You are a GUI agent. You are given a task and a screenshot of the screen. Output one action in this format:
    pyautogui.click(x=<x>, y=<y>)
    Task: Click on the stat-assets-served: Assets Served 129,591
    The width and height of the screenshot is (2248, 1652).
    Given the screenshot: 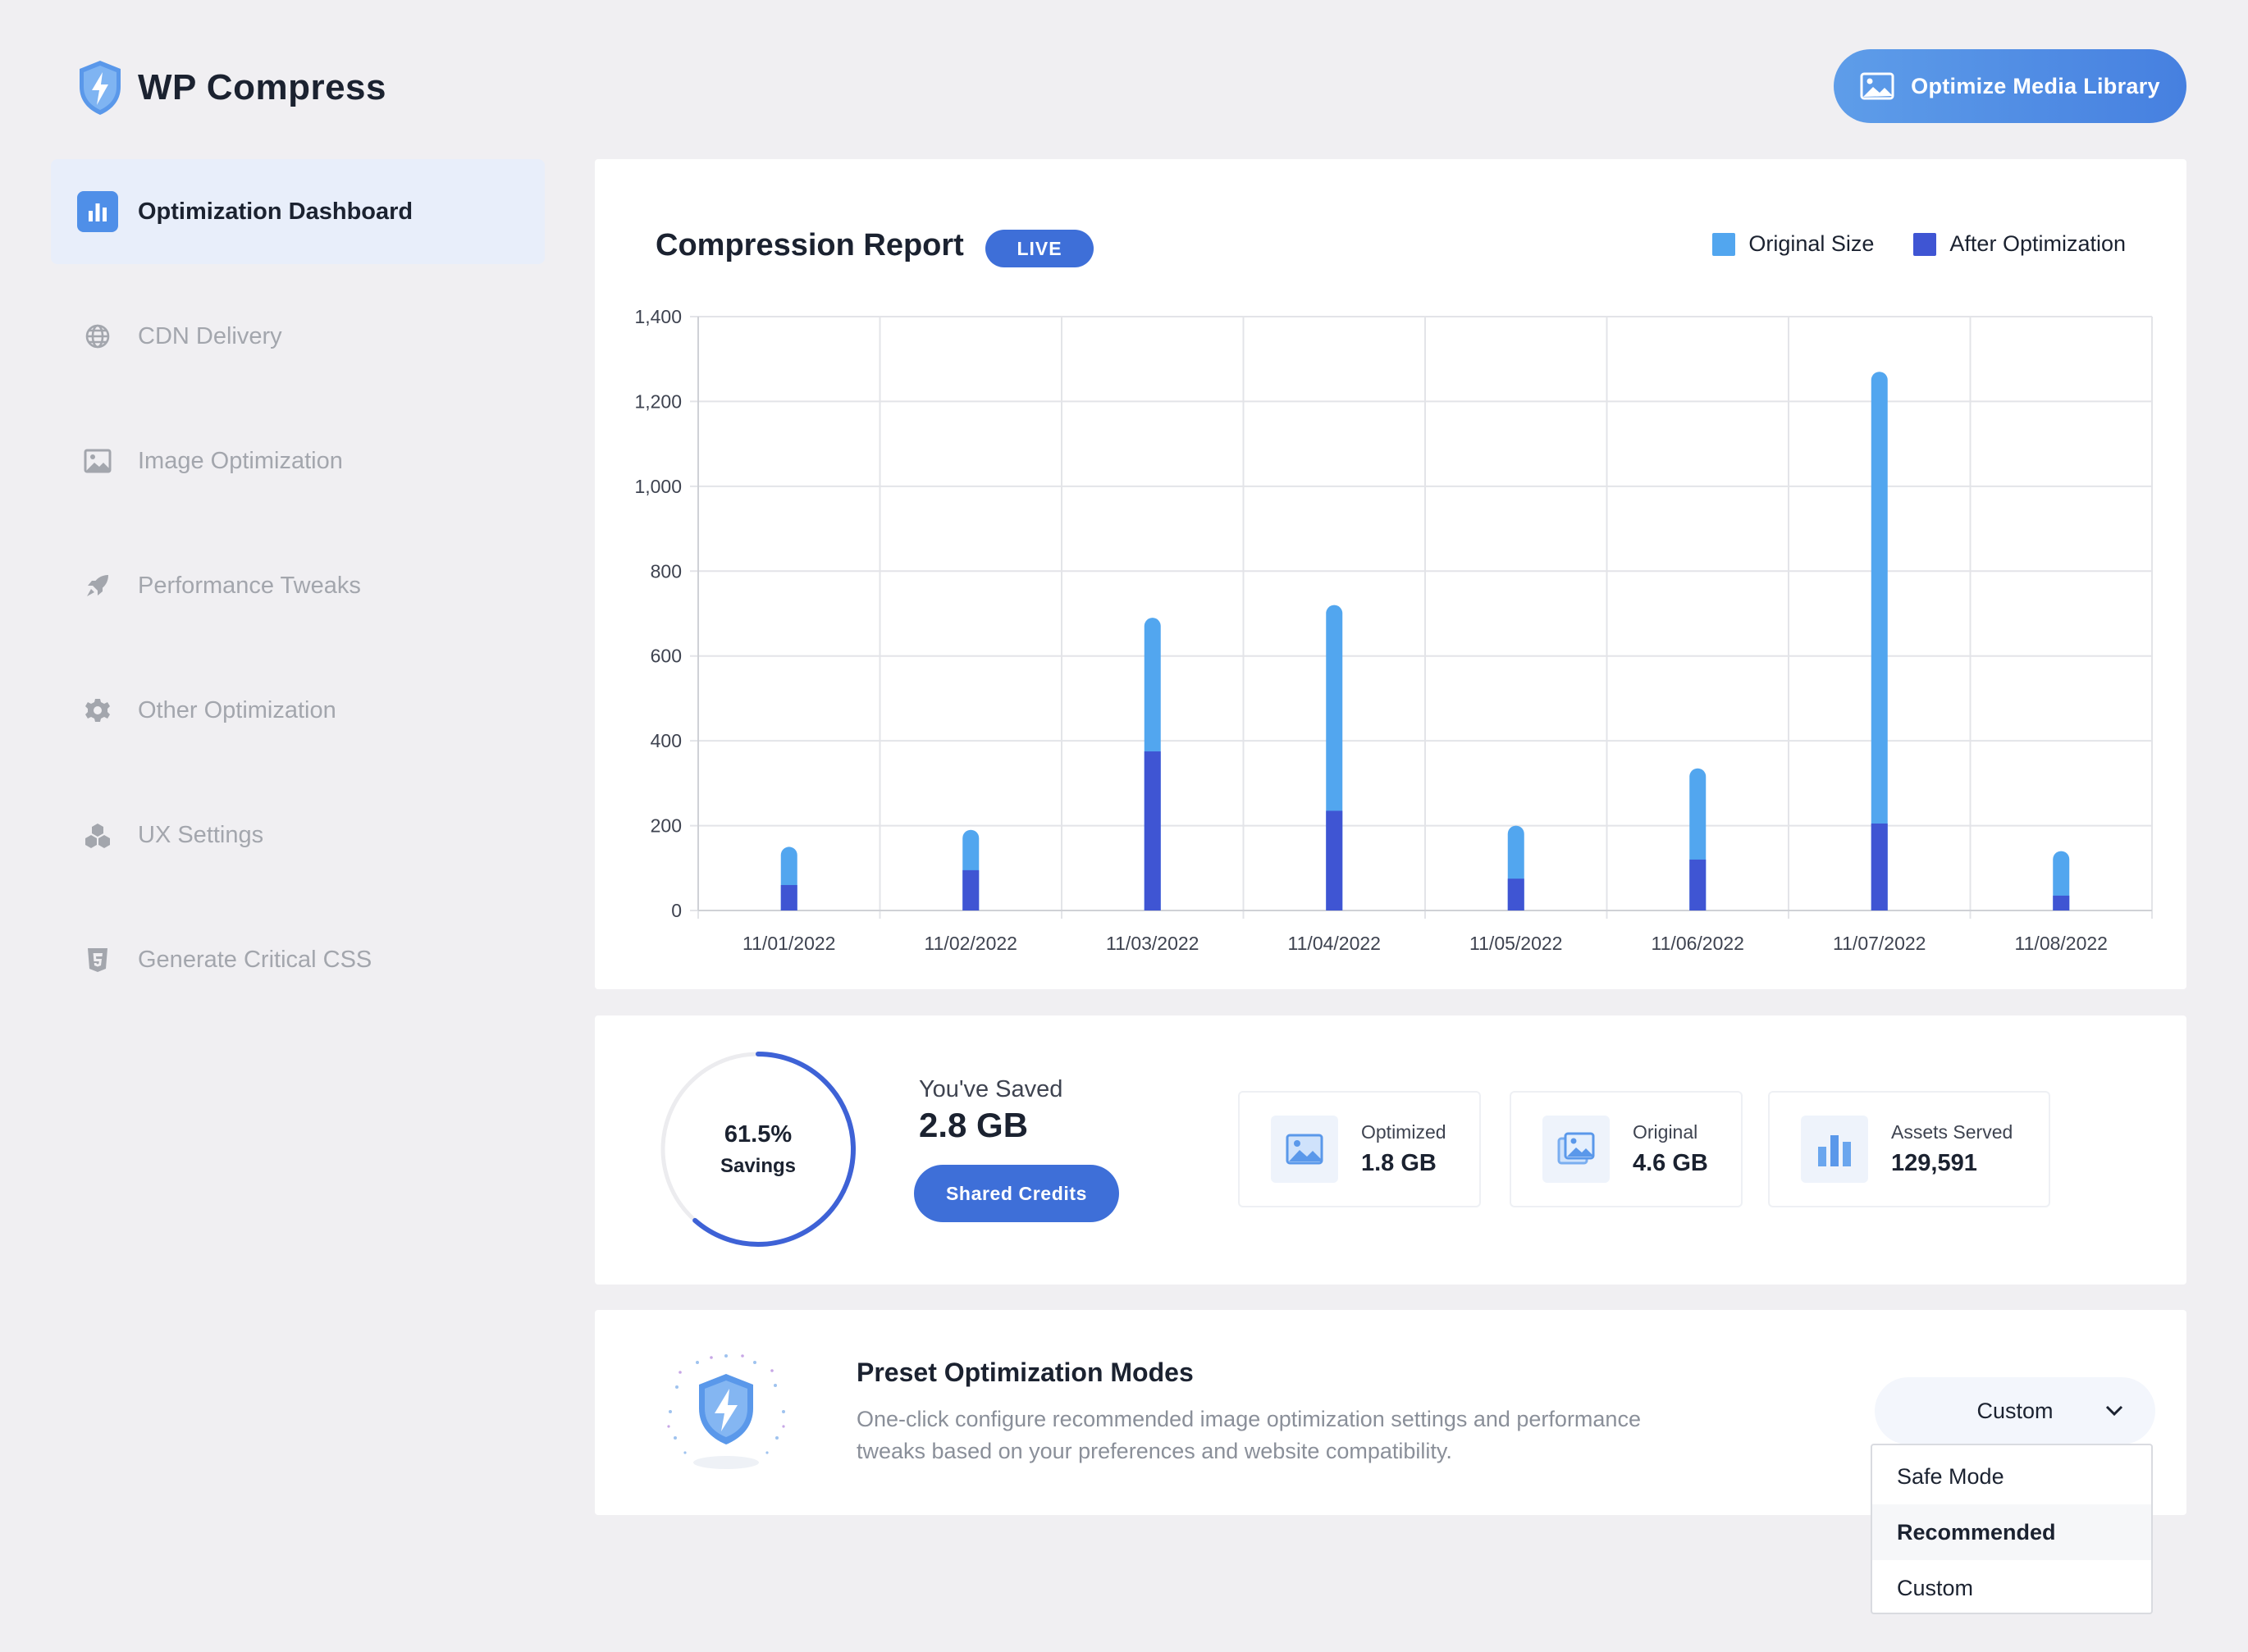 What is the action you would take?
    pyautogui.click(x=1909, y=1149)
    